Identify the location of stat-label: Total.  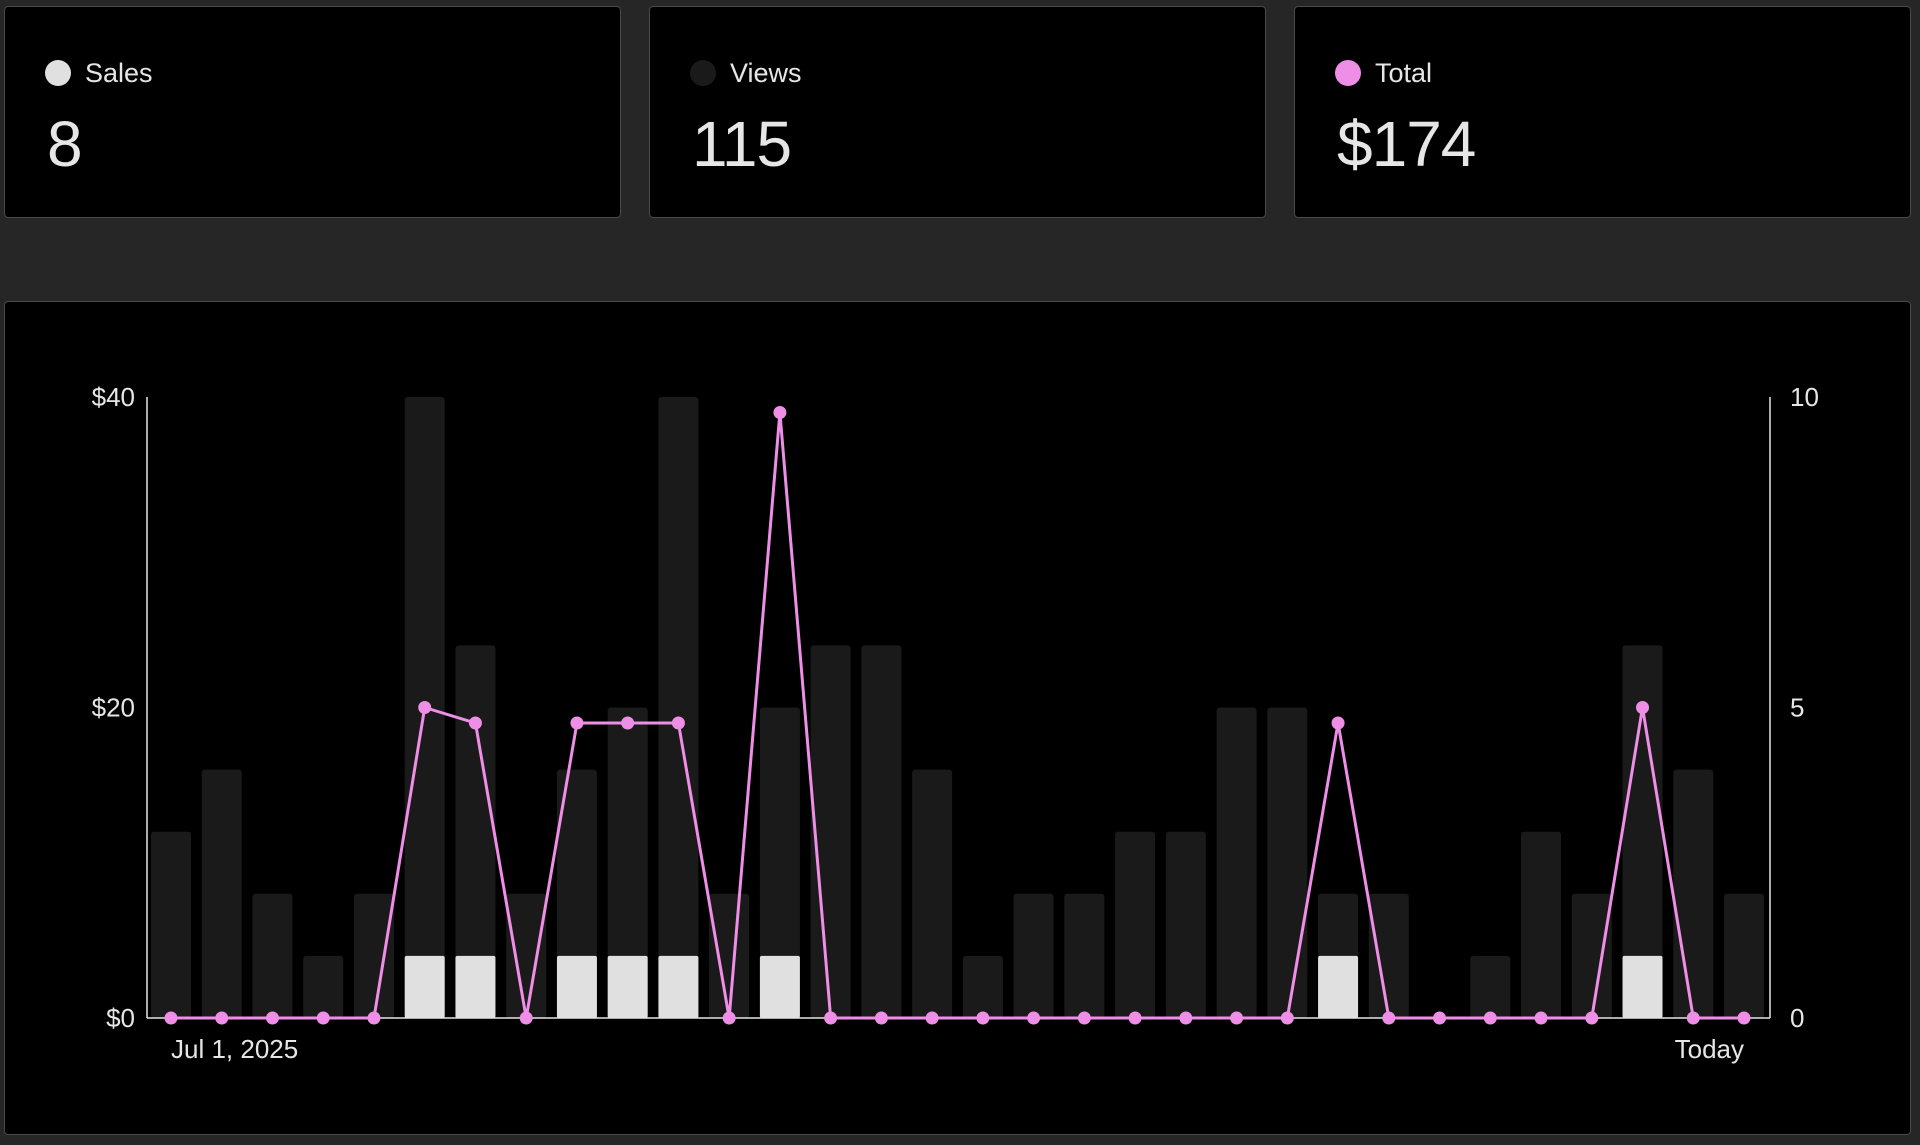
(1404, 72).